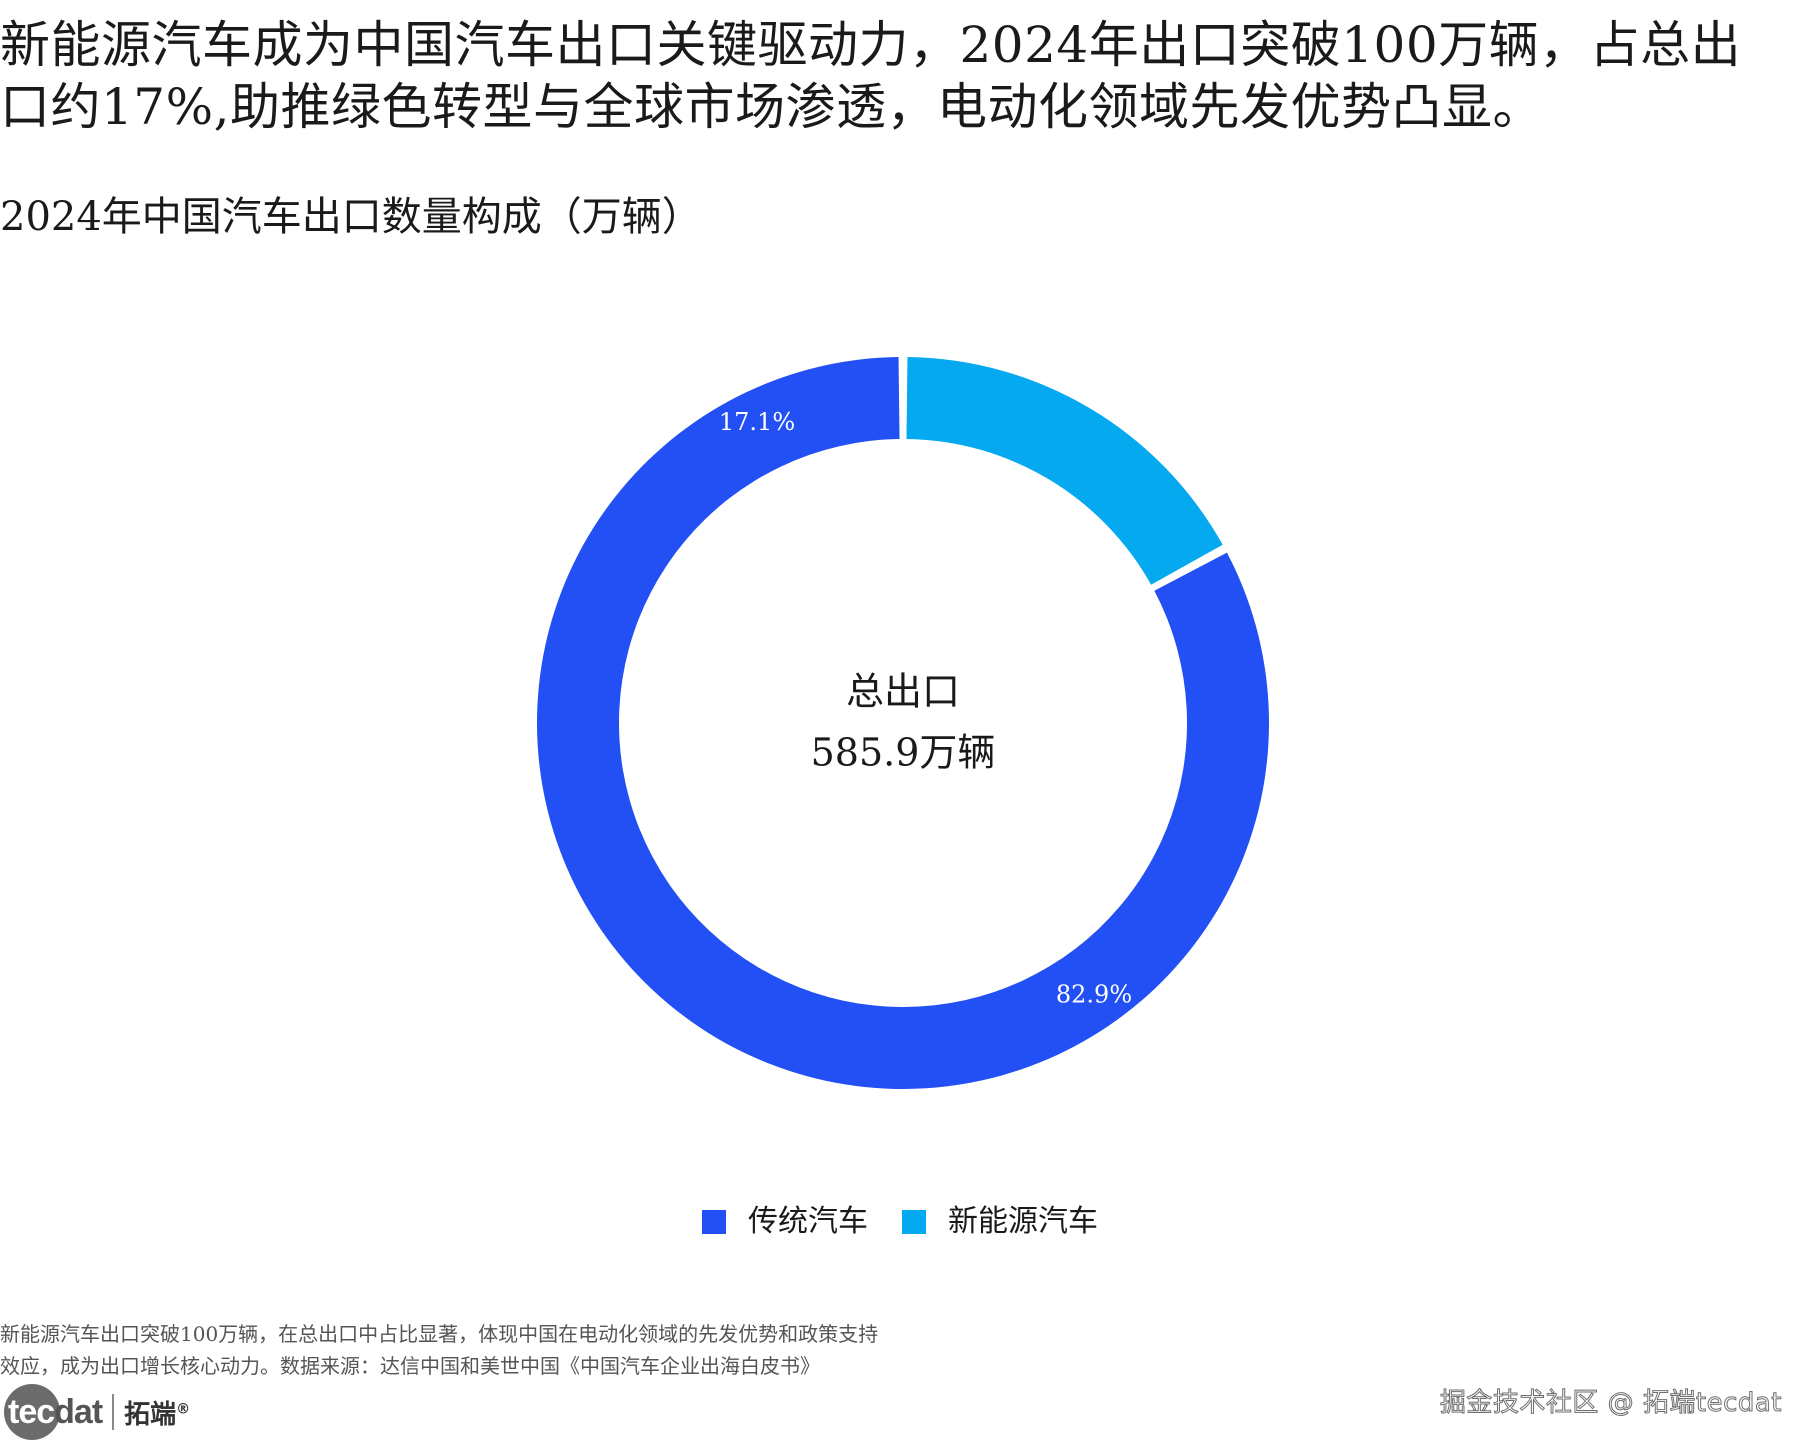 The height and width of the screenshot is (1440, 1800). I want to click on logo-divider, so click(113, 1412).